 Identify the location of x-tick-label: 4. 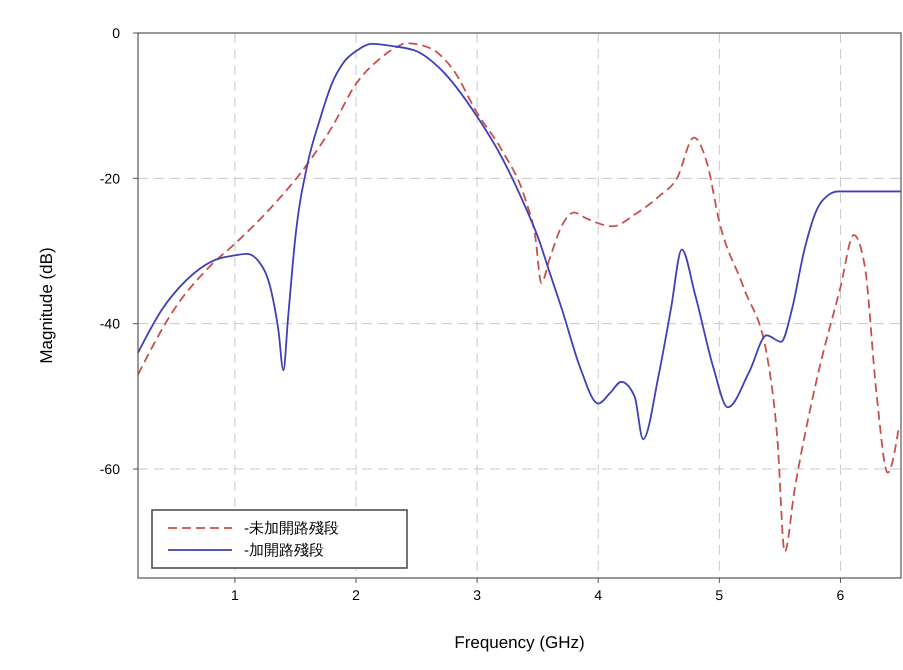
(598, 595).